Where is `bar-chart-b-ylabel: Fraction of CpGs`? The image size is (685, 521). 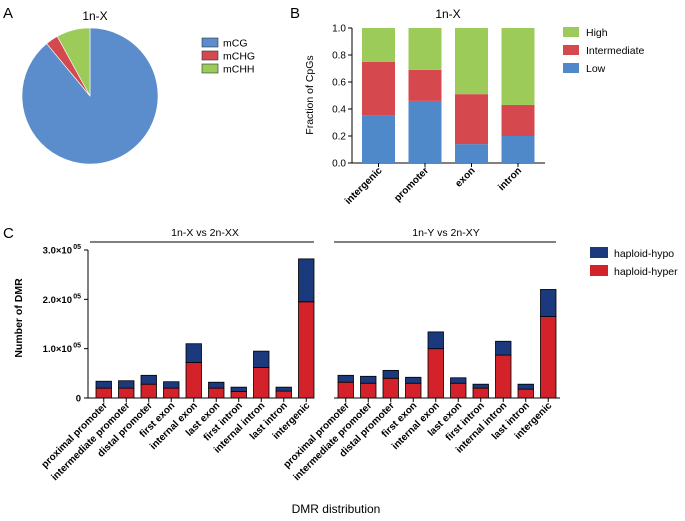
bar-chart-b-ylabel: Fraction of CpGs is located at coordinates (310, 94).